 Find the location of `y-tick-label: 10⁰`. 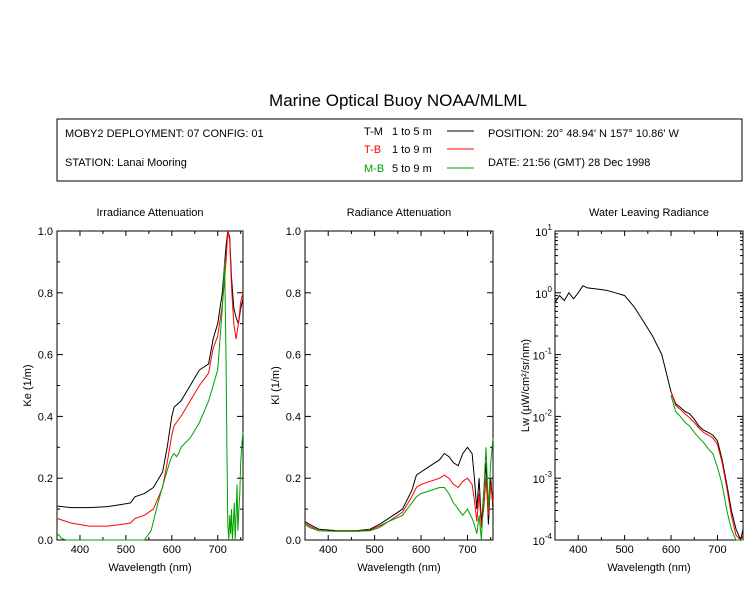

y-tick-label: 10⁰ is located at coordinates (543, 293).